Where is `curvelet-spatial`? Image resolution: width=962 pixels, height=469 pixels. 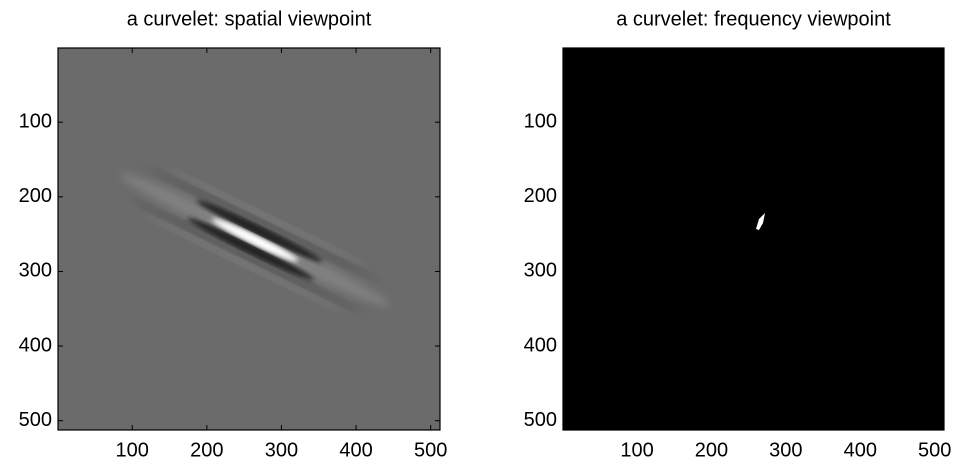 curvelet-spatial is located at coordinates (255, 240).